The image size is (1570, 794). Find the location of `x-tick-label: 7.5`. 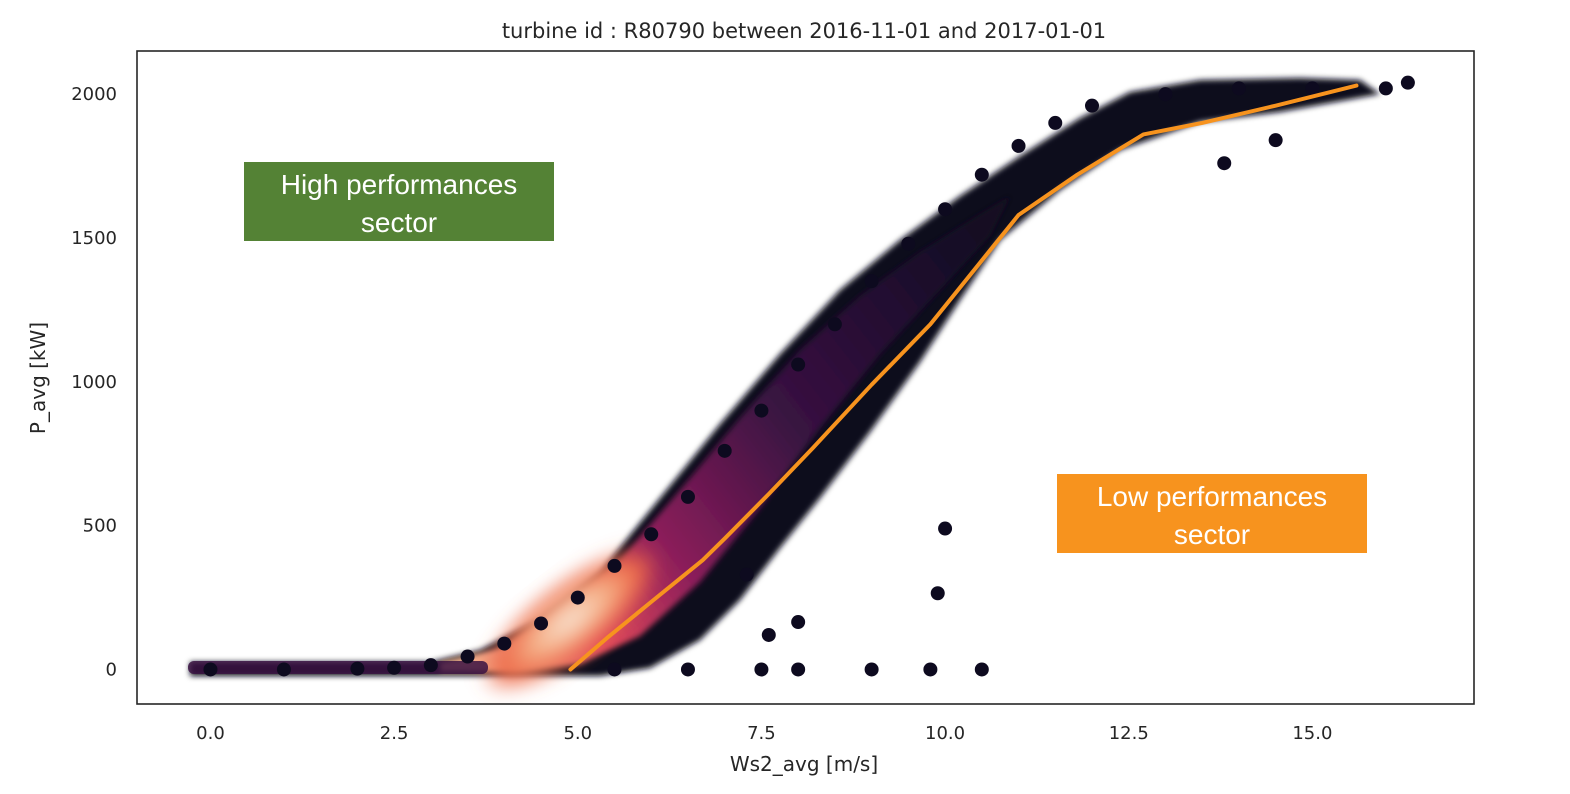

x-tick-label: 7.5 is located at coordinates (761, 733).